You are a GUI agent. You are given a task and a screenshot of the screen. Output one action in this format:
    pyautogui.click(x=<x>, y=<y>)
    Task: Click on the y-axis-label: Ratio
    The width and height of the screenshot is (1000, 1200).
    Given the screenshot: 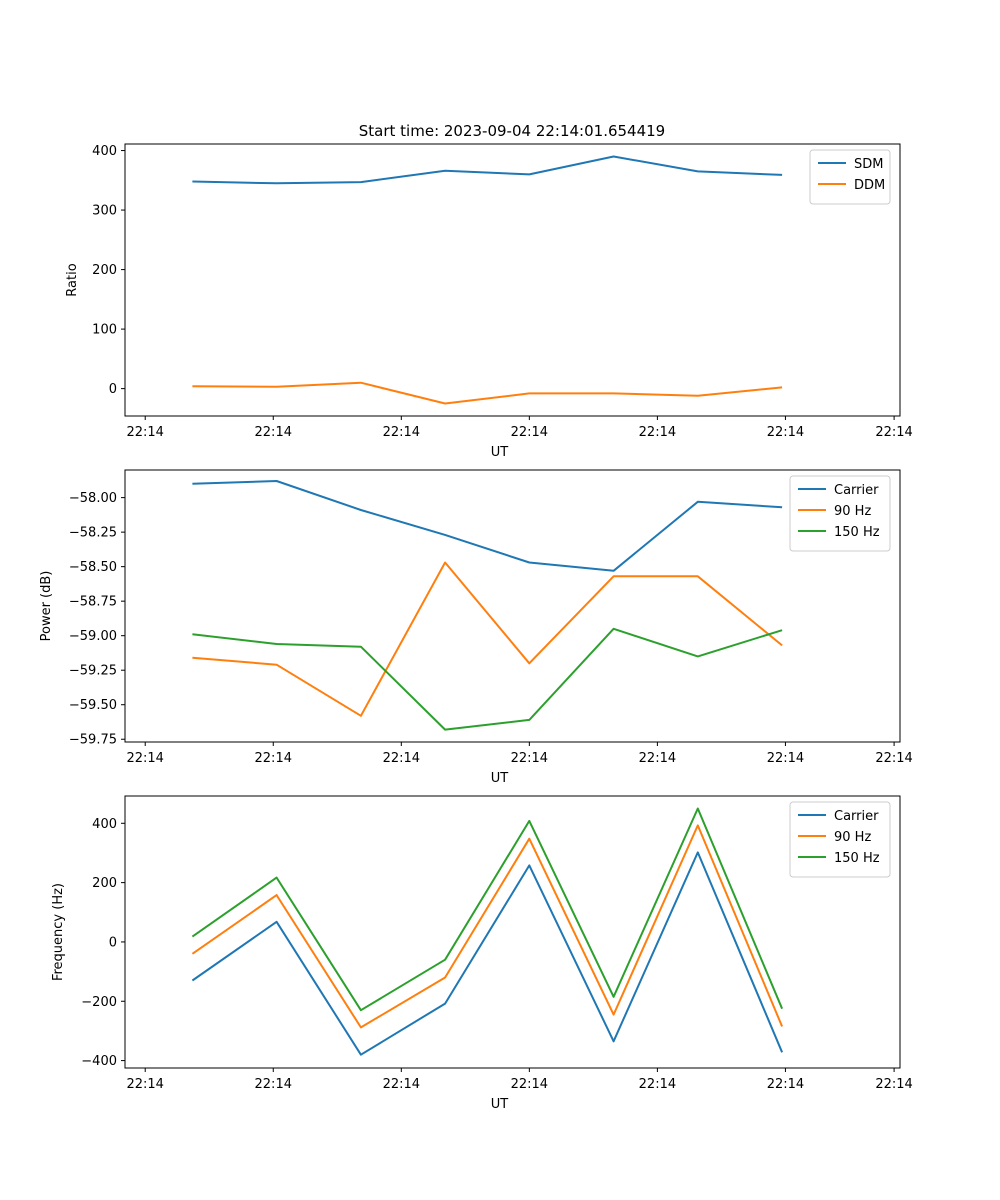 What is the action you would take?
    pyautogui.click(x=72, y=279)
    